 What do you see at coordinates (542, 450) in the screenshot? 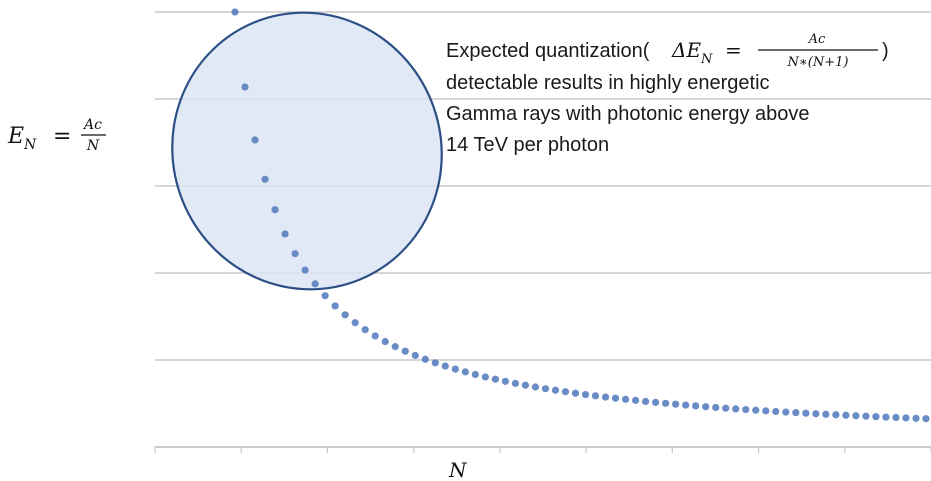
I see `x-axis-ticks` at bounding box center [542, 450].